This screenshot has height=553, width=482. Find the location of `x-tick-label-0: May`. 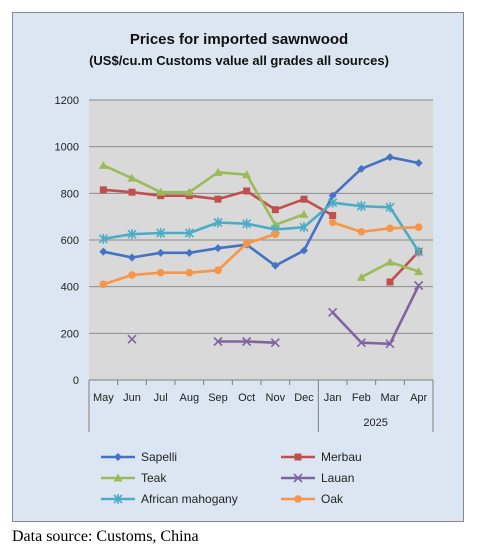

x-tick-label-0: May is located at coordinates (103, 398).